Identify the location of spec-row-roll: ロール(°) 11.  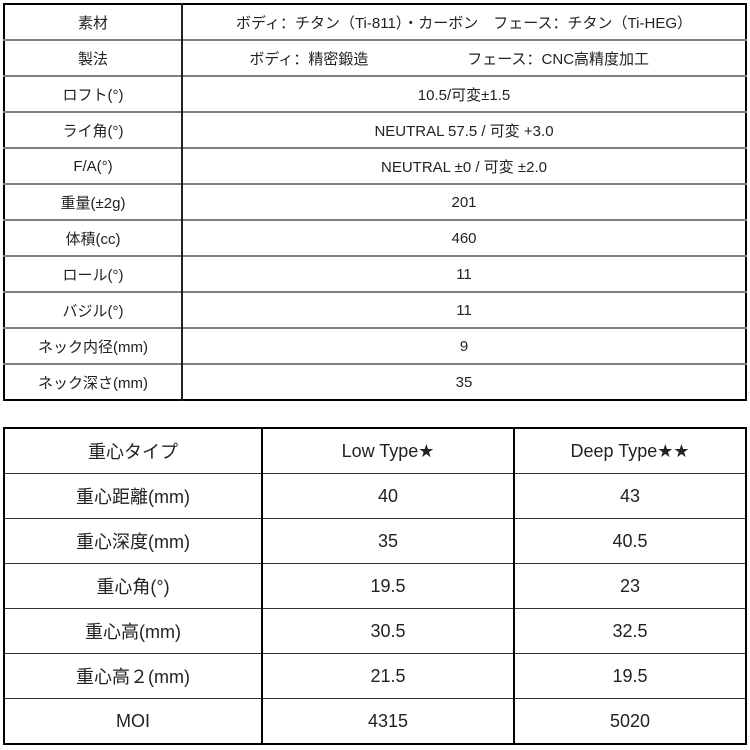
(375, 273).